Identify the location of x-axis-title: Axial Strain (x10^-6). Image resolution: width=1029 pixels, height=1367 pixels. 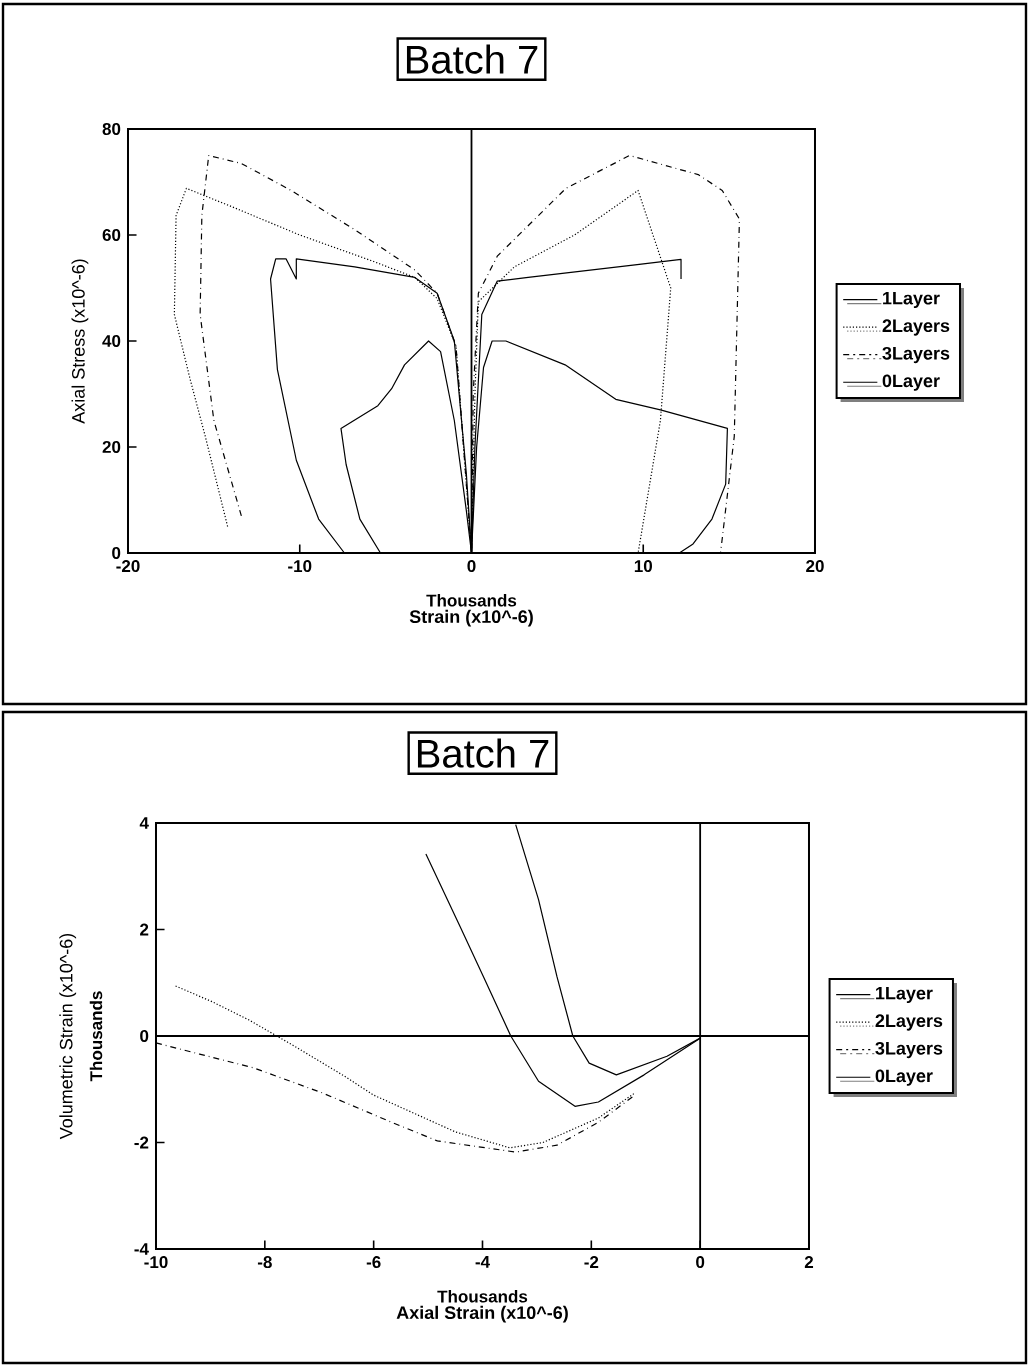
(482, 1314).